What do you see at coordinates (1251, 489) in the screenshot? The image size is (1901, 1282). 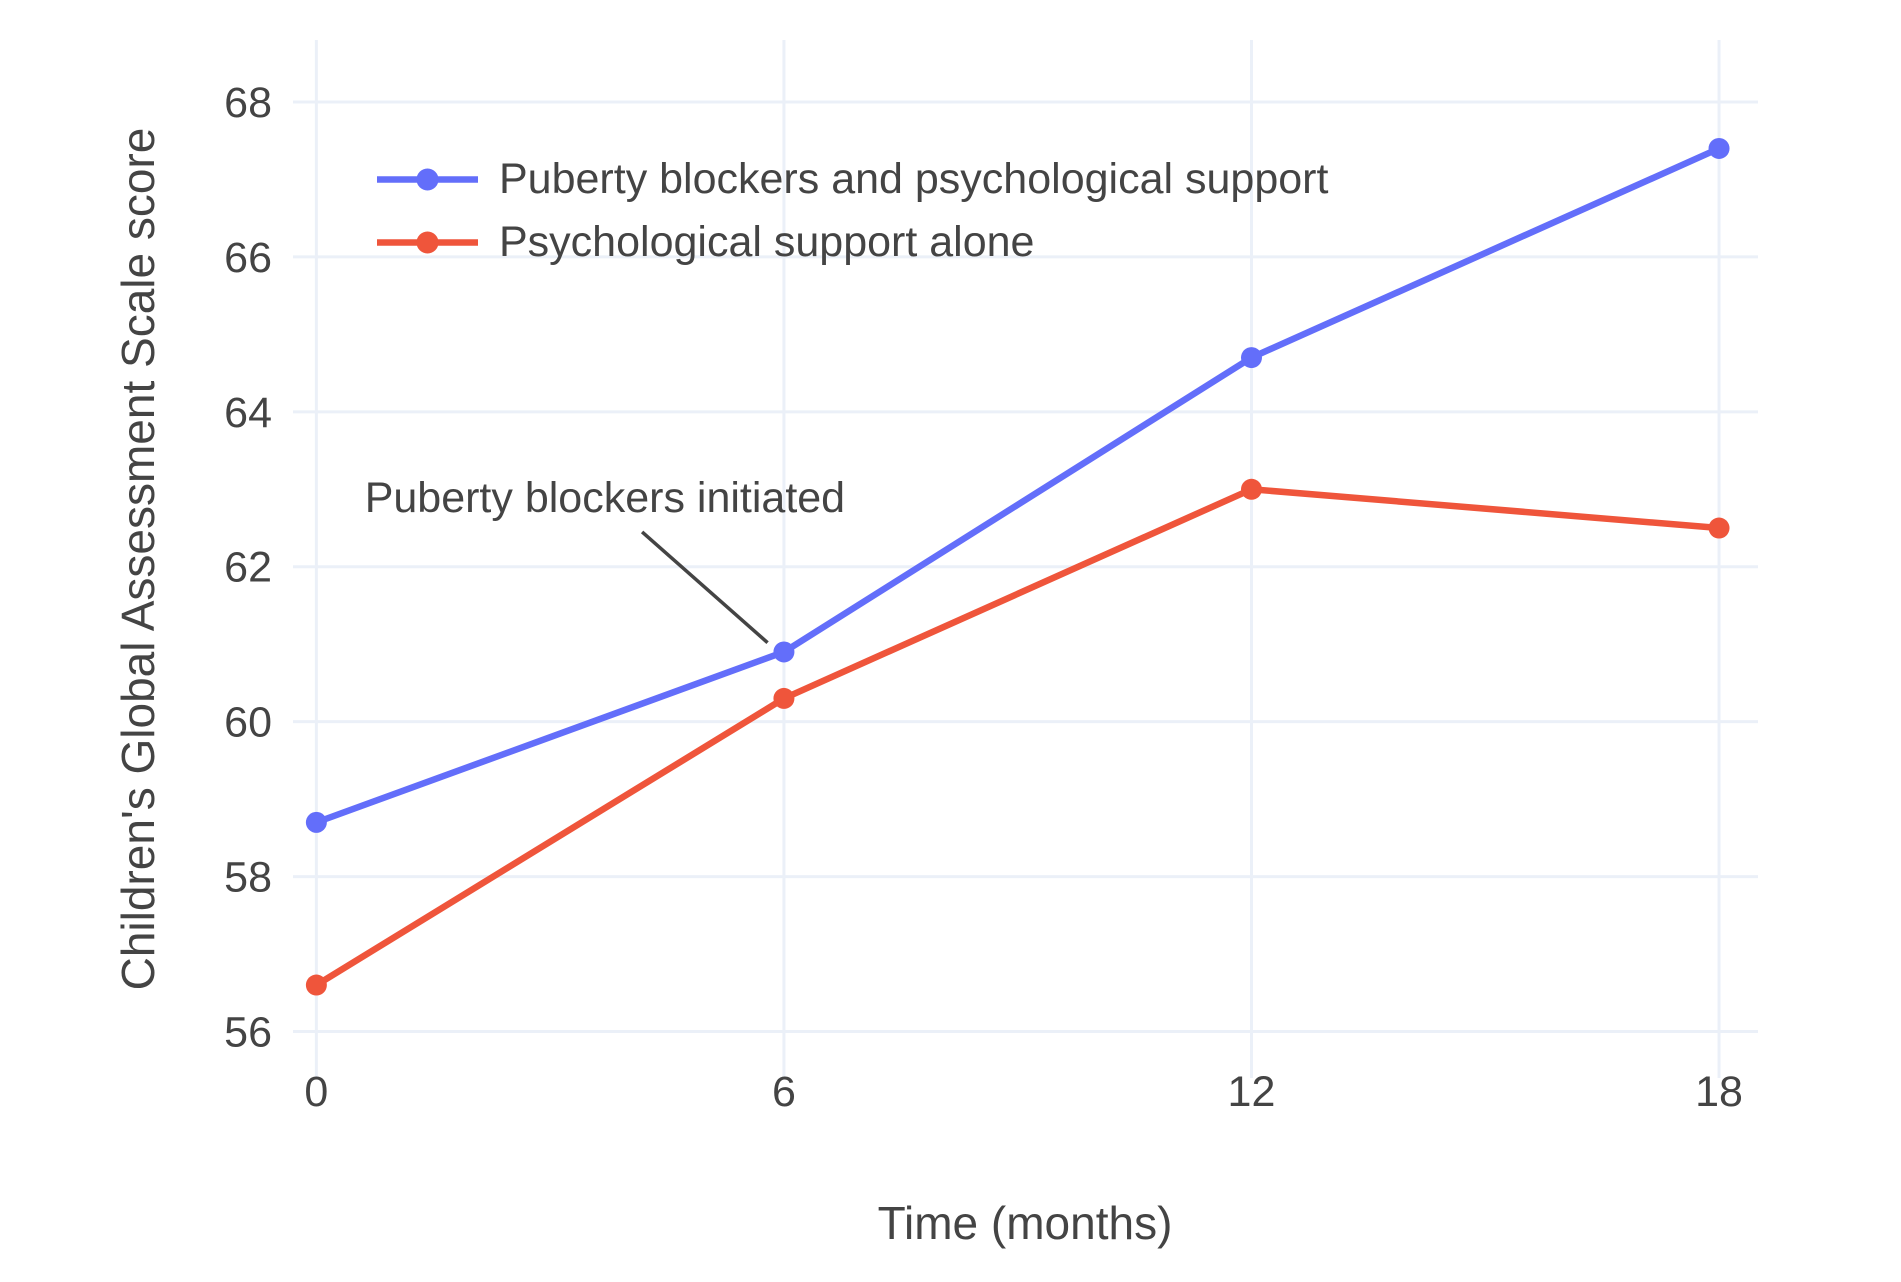 I see `data-point-s1-x12` at bounding box center [1251, 489].